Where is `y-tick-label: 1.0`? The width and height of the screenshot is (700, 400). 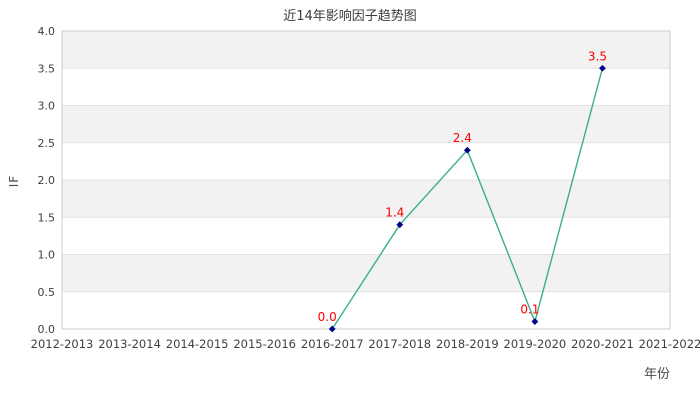 y-tick-label: 1.0 is located at coordinates (47, 255).